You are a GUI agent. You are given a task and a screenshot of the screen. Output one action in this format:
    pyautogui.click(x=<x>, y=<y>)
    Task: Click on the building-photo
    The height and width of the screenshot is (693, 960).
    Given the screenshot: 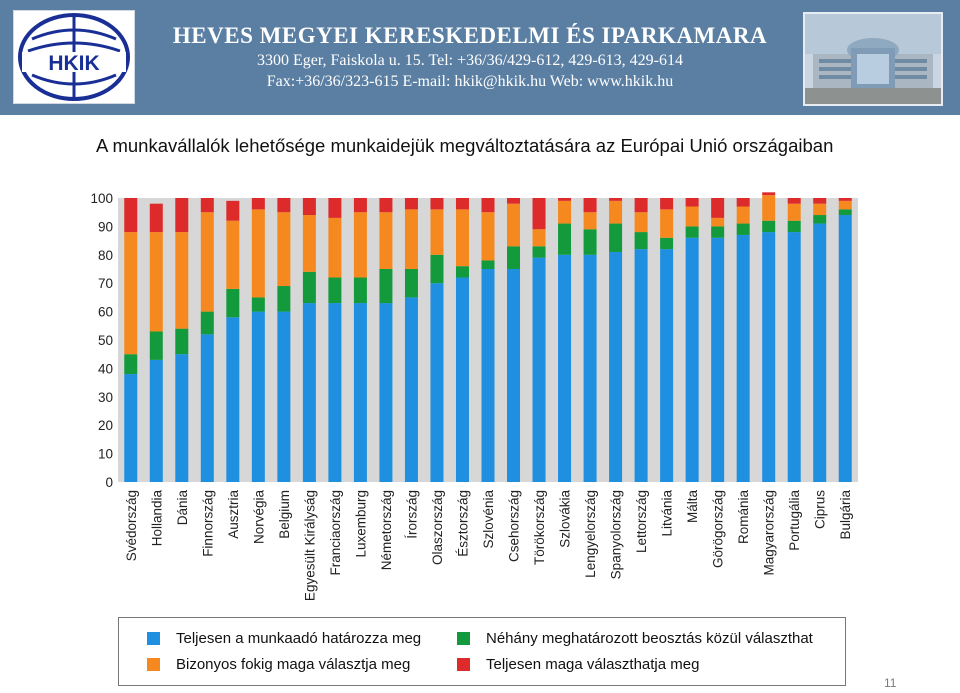 What is the action you would take?
    pyautogui.click(x=873, y=59)
    